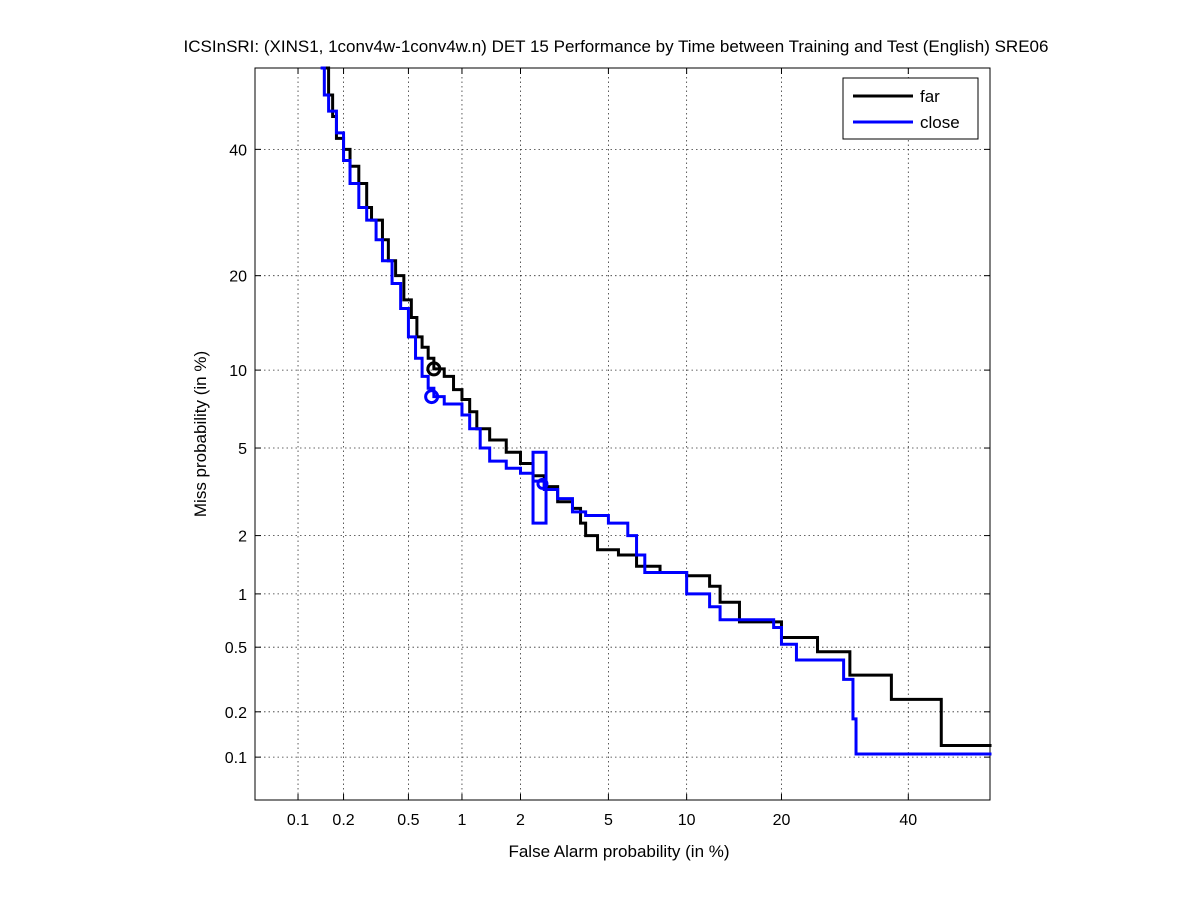 The height and width of the screenshot is (900, 1201). Describe the element at coordinates (238, 371) in the screenshot. I see `y-tick-label: 10` at that location.